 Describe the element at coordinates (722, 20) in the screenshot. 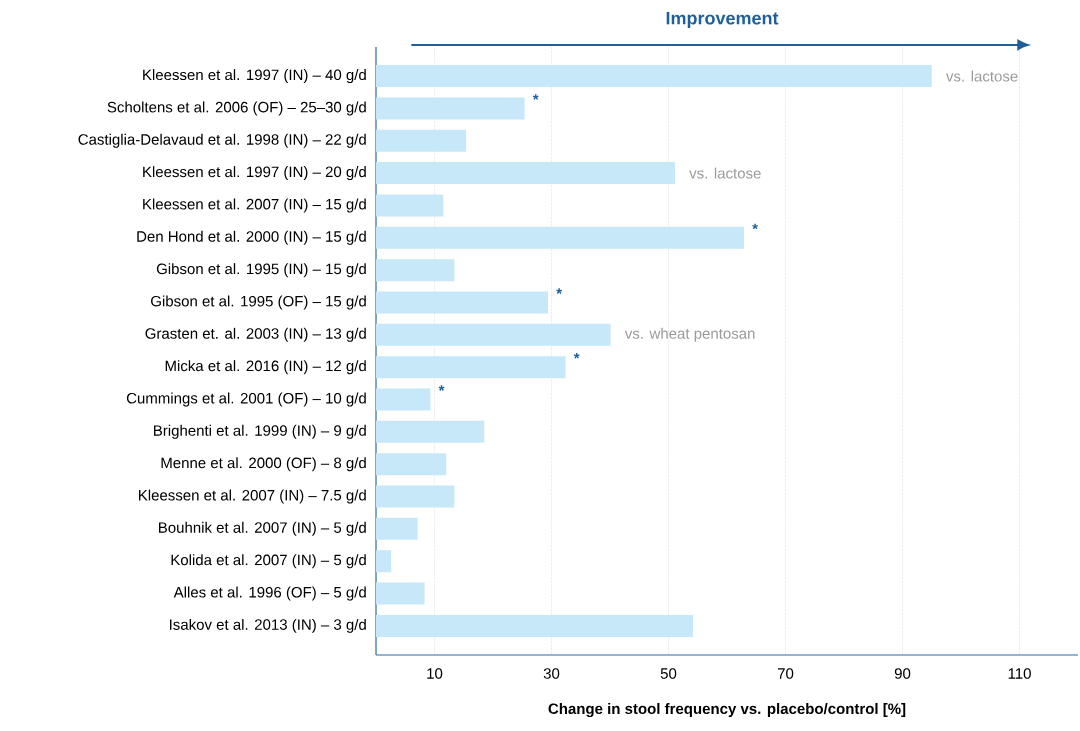

I see `text: Improvement` at that location.